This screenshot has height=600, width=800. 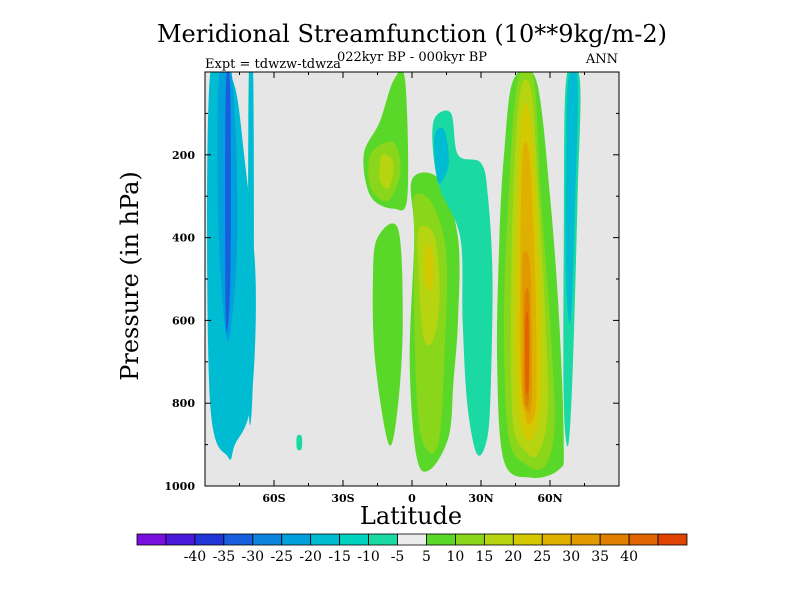 What do you see at coordinates (412, 549) in the screenshot?
I see `colorbar-legend: -40 -35 -30 -25 -20 -15 -10 -5 5 10 15 20 25 30 35 40` at bounding box center [412, 549].